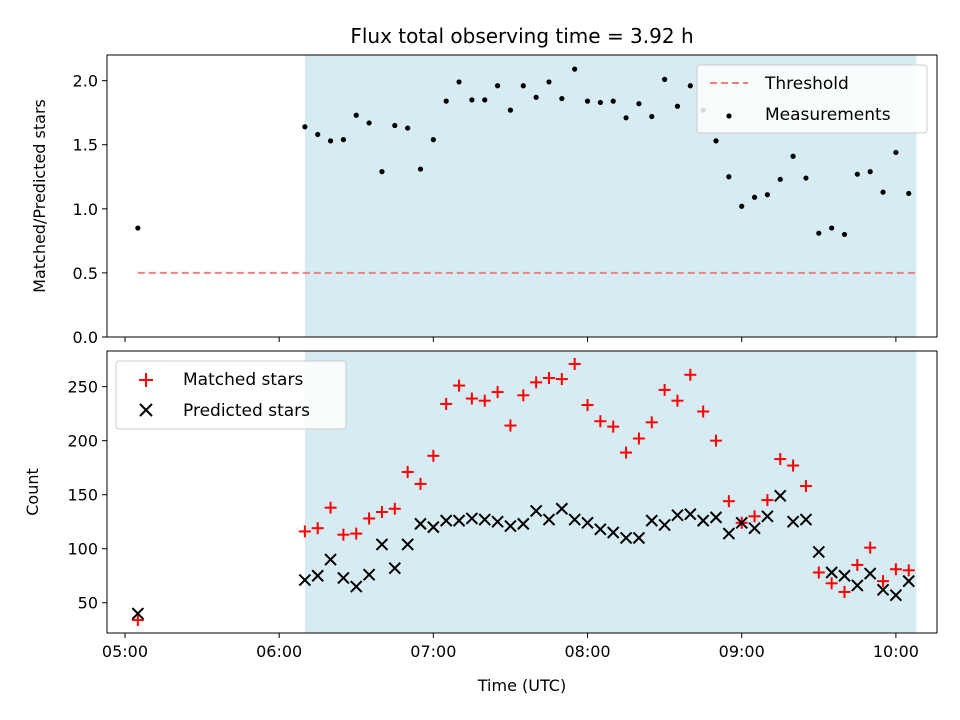 The width and height of the screenshot is (960, 720). I want to click on x-tick-label: 09:00, so click(742, 651).